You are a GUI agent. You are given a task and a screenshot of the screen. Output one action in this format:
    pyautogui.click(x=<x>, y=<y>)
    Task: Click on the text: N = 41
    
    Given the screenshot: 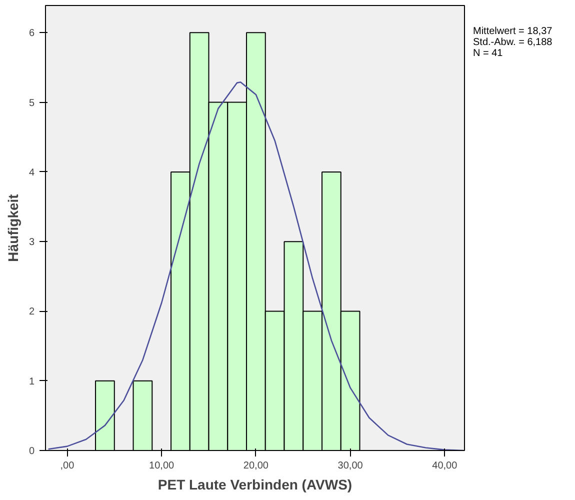 What is the action you would take?
    pyautogui.click(x=488, y=53)
    